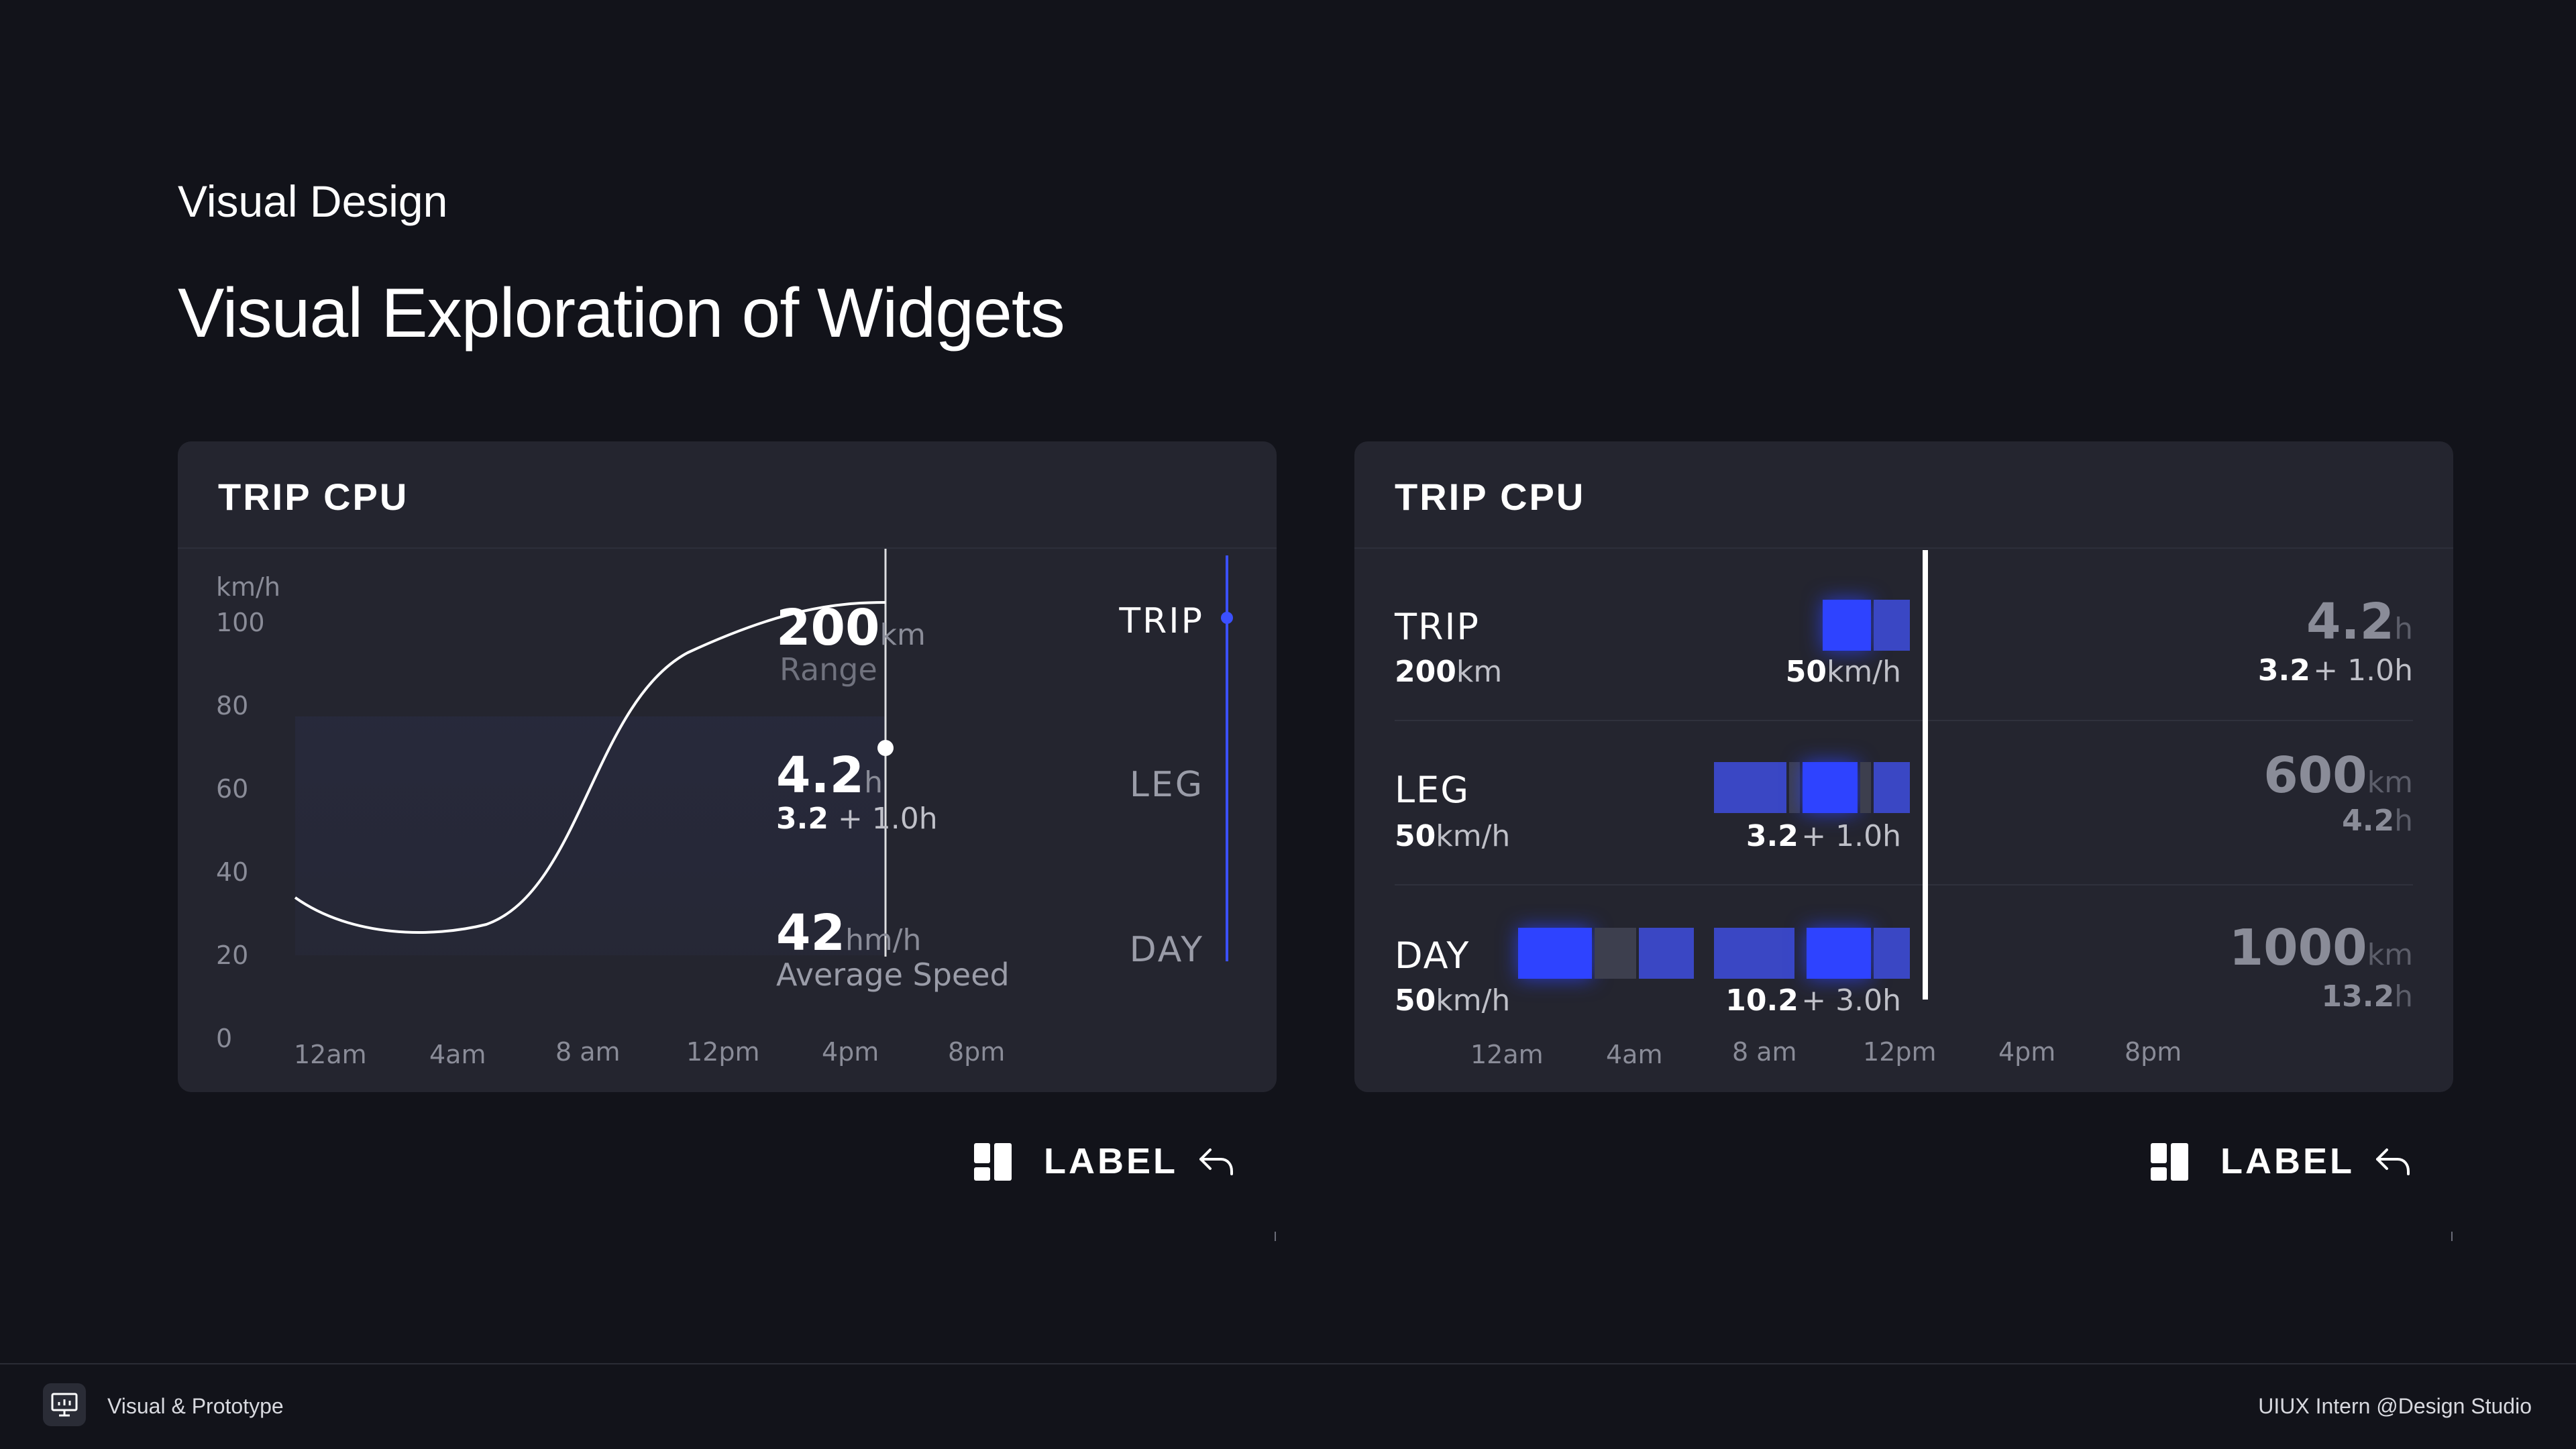  Describe the element at coordinates (232, 955) in the screenshot. I see `y-tick: 20` at that location.